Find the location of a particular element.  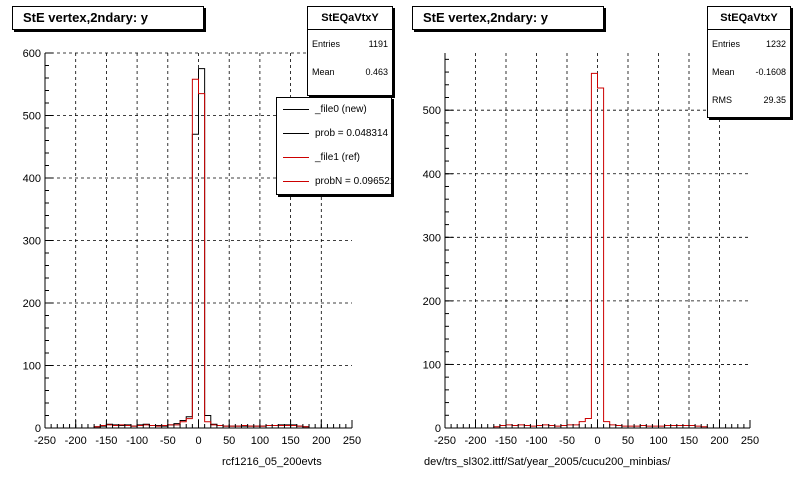

right-stats-rms: RMS 29.35 is located at coordinates (749, 100).